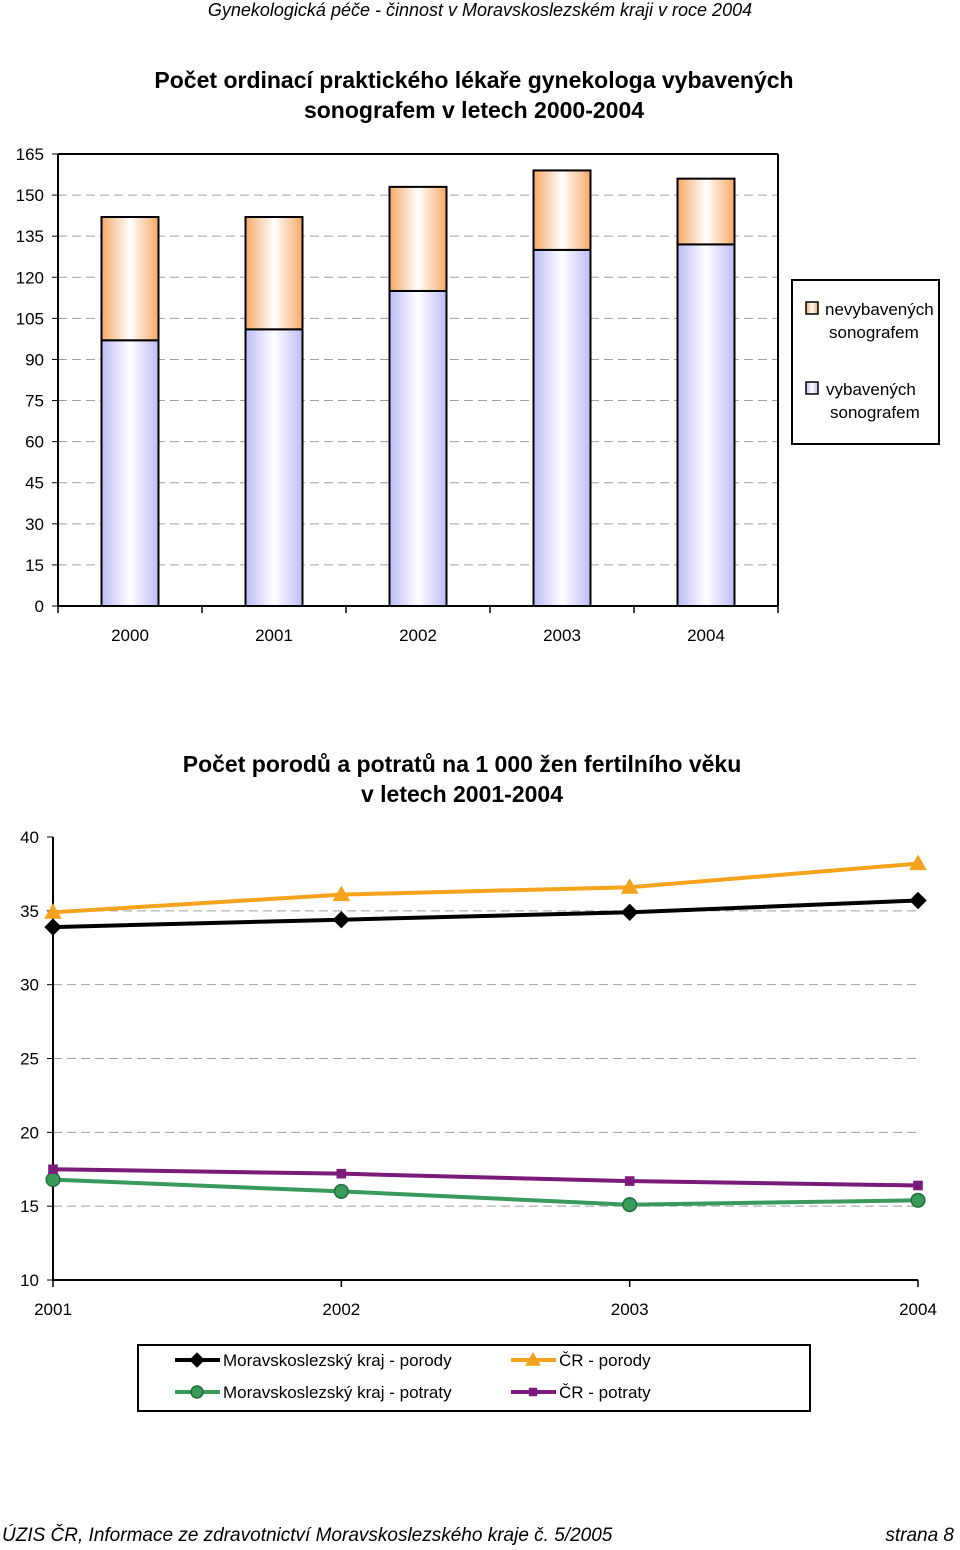 The image size is (960, 1550). Describe the element at coordinates (337, 1360) in the screenshot. I see `legend-label: Moravskoslezský kraj - porody` at that location.